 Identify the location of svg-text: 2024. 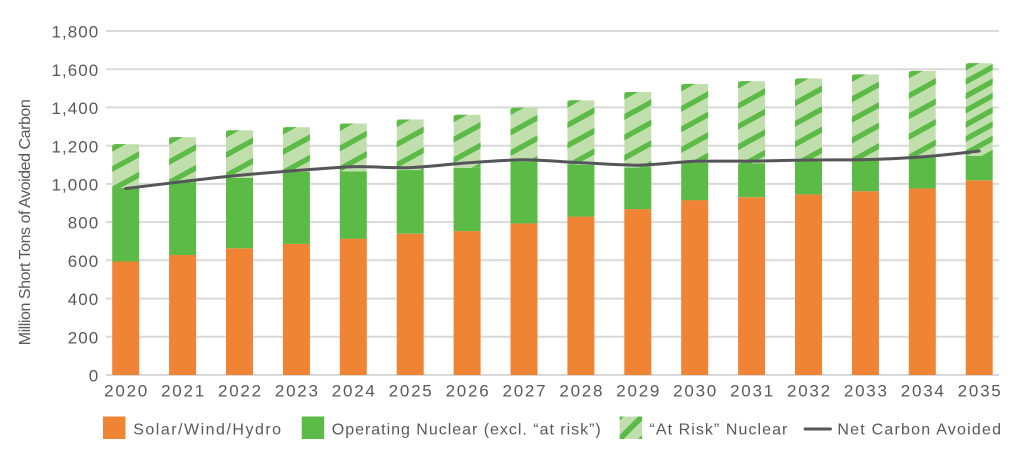
(354, 390).